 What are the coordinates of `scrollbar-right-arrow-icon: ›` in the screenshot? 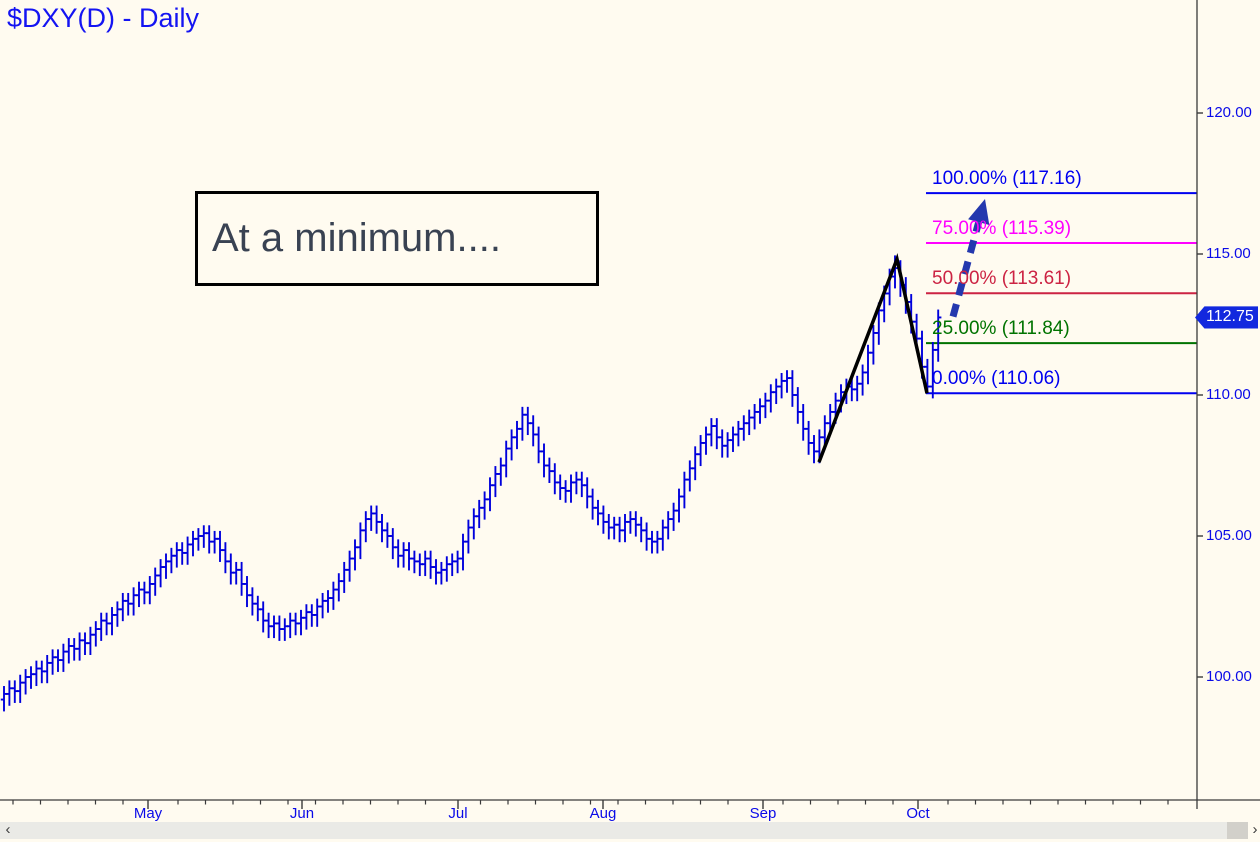 It's located at (1255, 829).